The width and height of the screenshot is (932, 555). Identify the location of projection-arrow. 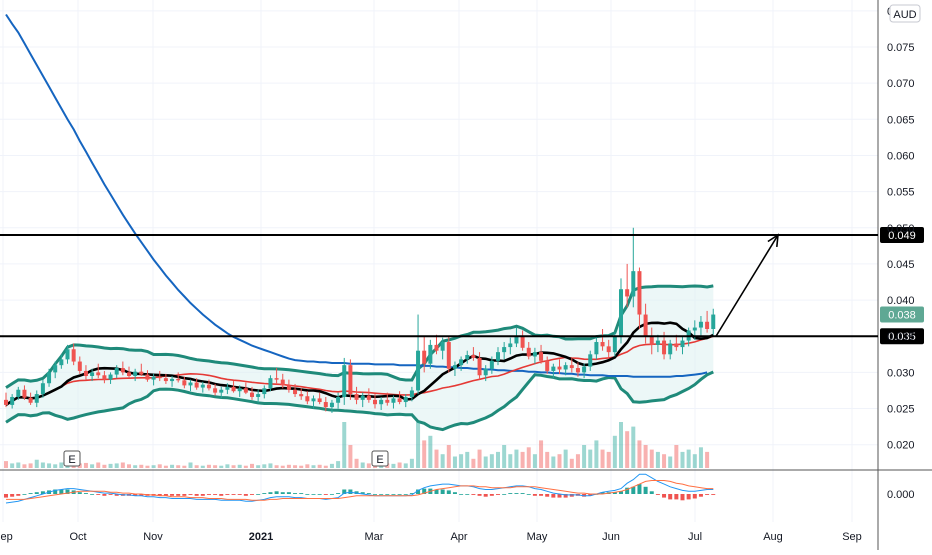
(747, 285).